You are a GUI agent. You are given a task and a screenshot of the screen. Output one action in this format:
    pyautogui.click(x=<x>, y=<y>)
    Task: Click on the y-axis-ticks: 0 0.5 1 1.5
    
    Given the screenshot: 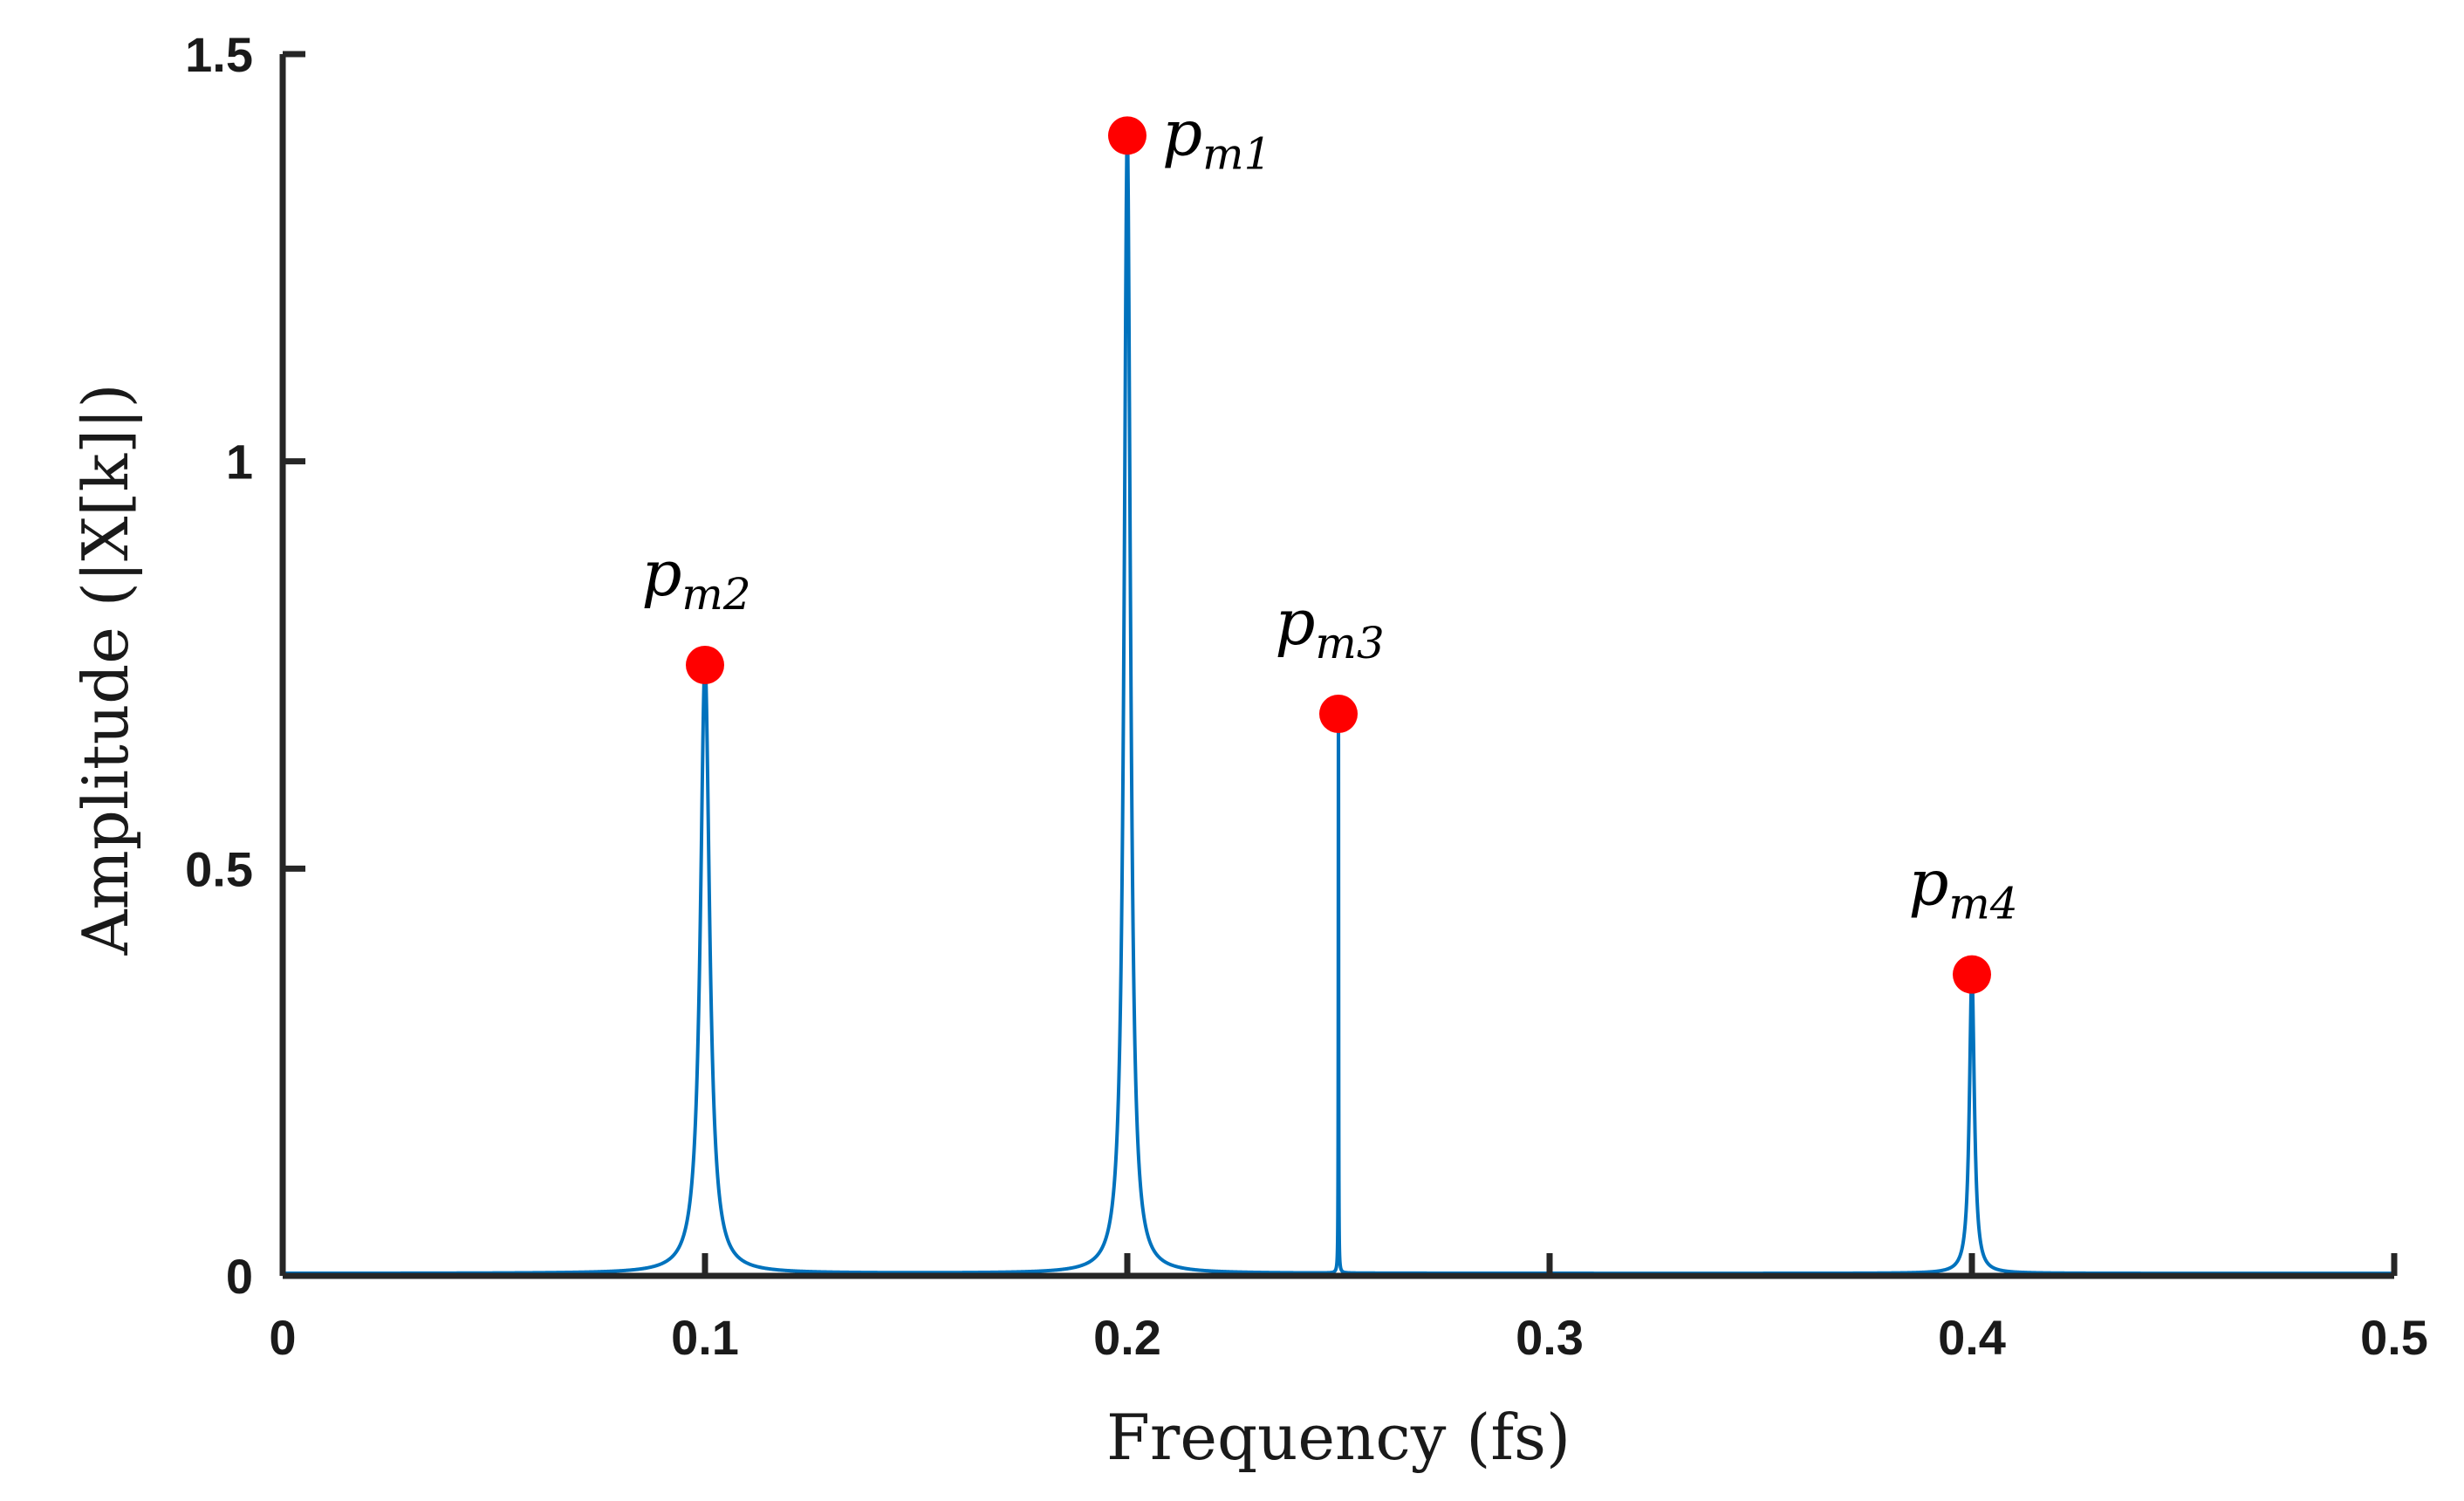 What is the action you would take?
    pyautogui.click(x=245, y=665)
    